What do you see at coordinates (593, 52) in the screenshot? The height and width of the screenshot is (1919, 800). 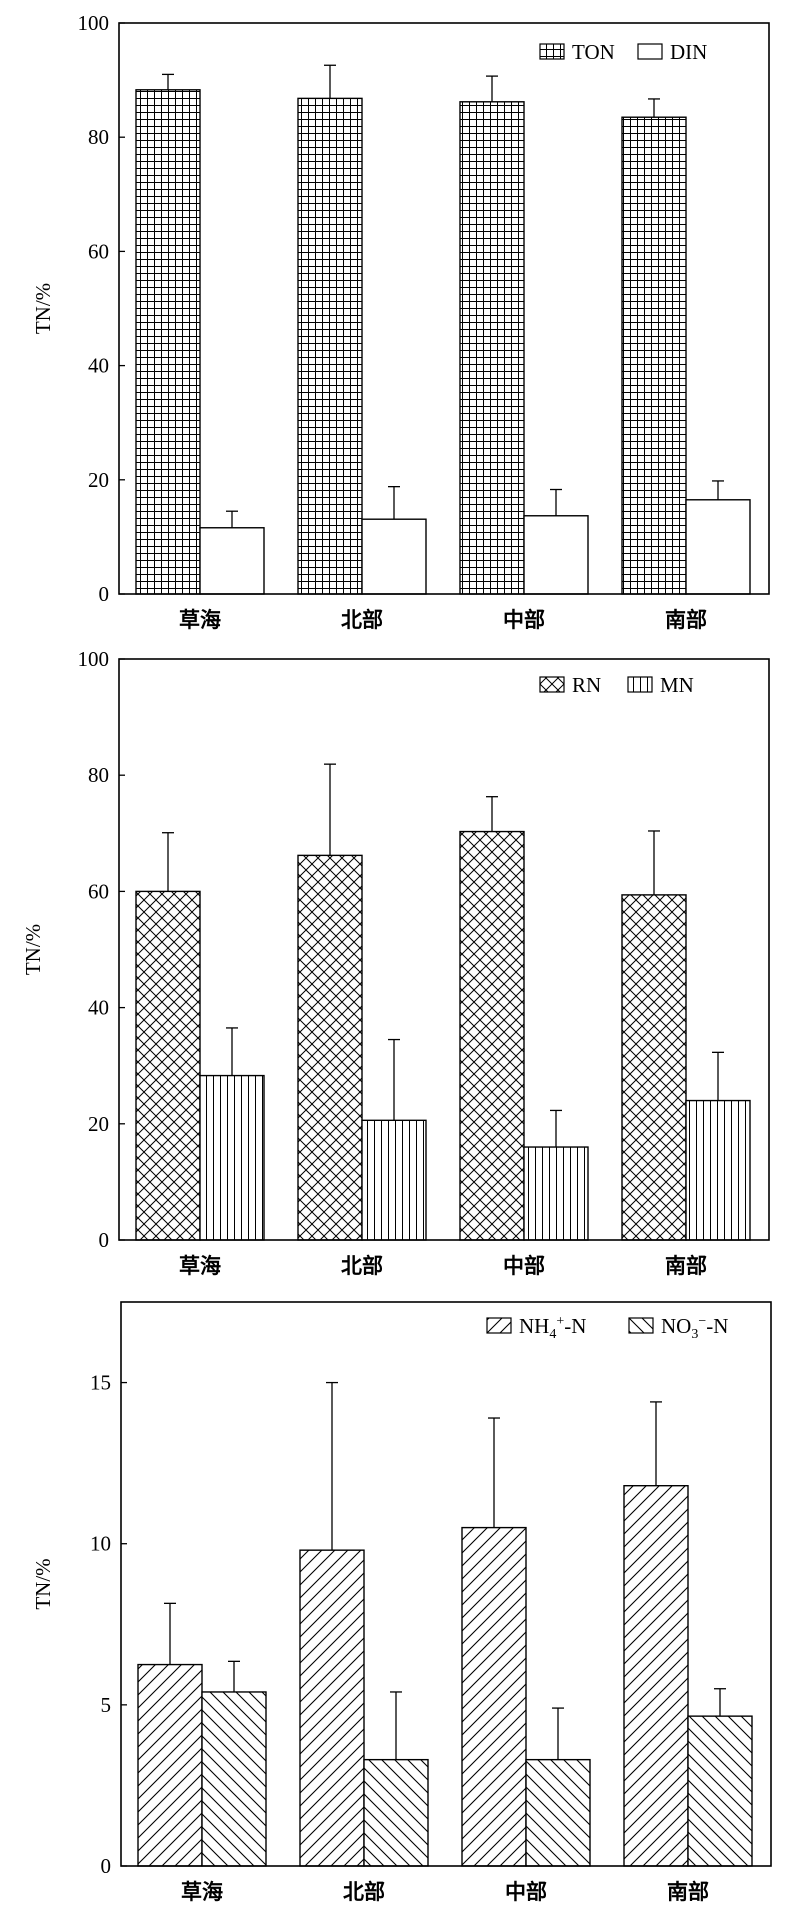 I see `legend-label: TON` at bounding box center [593, 52].